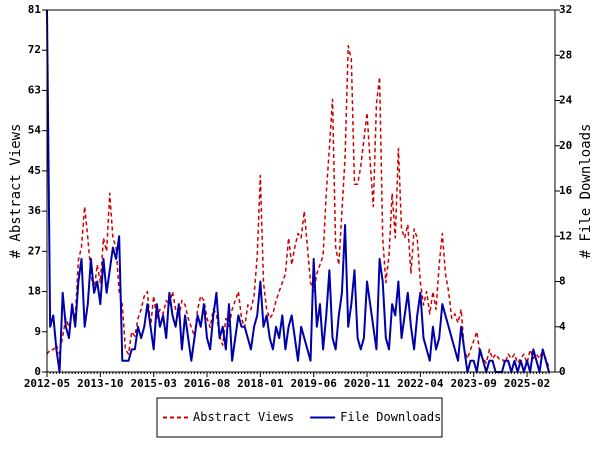  What do you see at coordinates (37, 371) in the screenshot?
I see `y-tick-label: 0` at bounding box center [37, 371].